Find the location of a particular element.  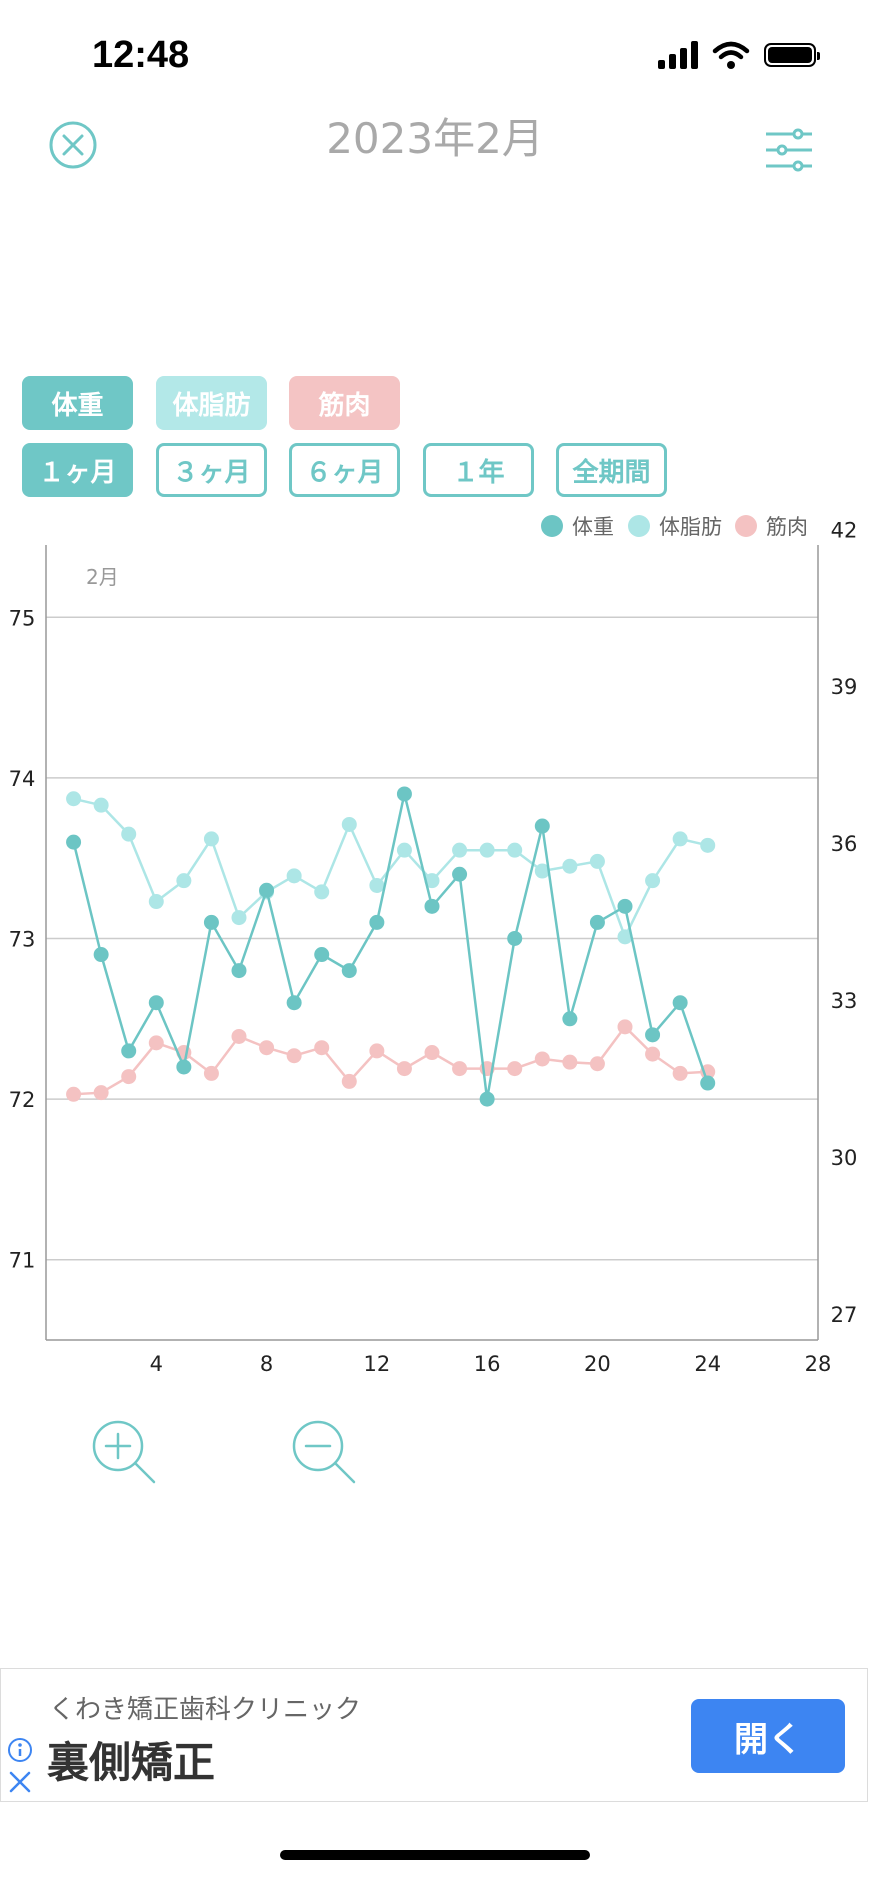

period-6-months: ６ヶ月 is located at coordinates (344, 470).